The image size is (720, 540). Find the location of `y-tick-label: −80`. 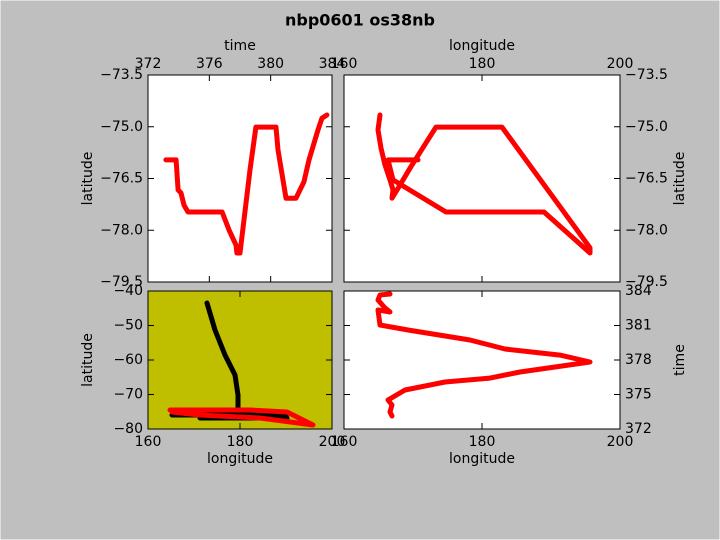

y-tick-label: −80 is located at coordinates (128, 429).